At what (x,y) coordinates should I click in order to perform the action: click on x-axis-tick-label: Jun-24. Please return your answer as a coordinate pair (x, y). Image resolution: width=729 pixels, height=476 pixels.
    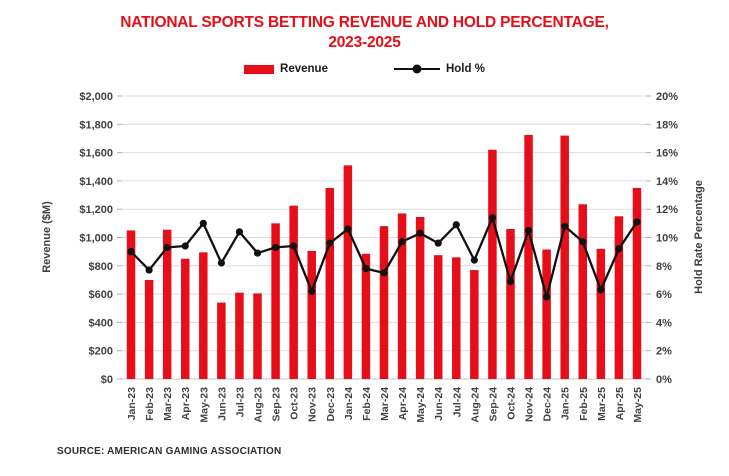
    Looking at the image, I should click on (439, 404).